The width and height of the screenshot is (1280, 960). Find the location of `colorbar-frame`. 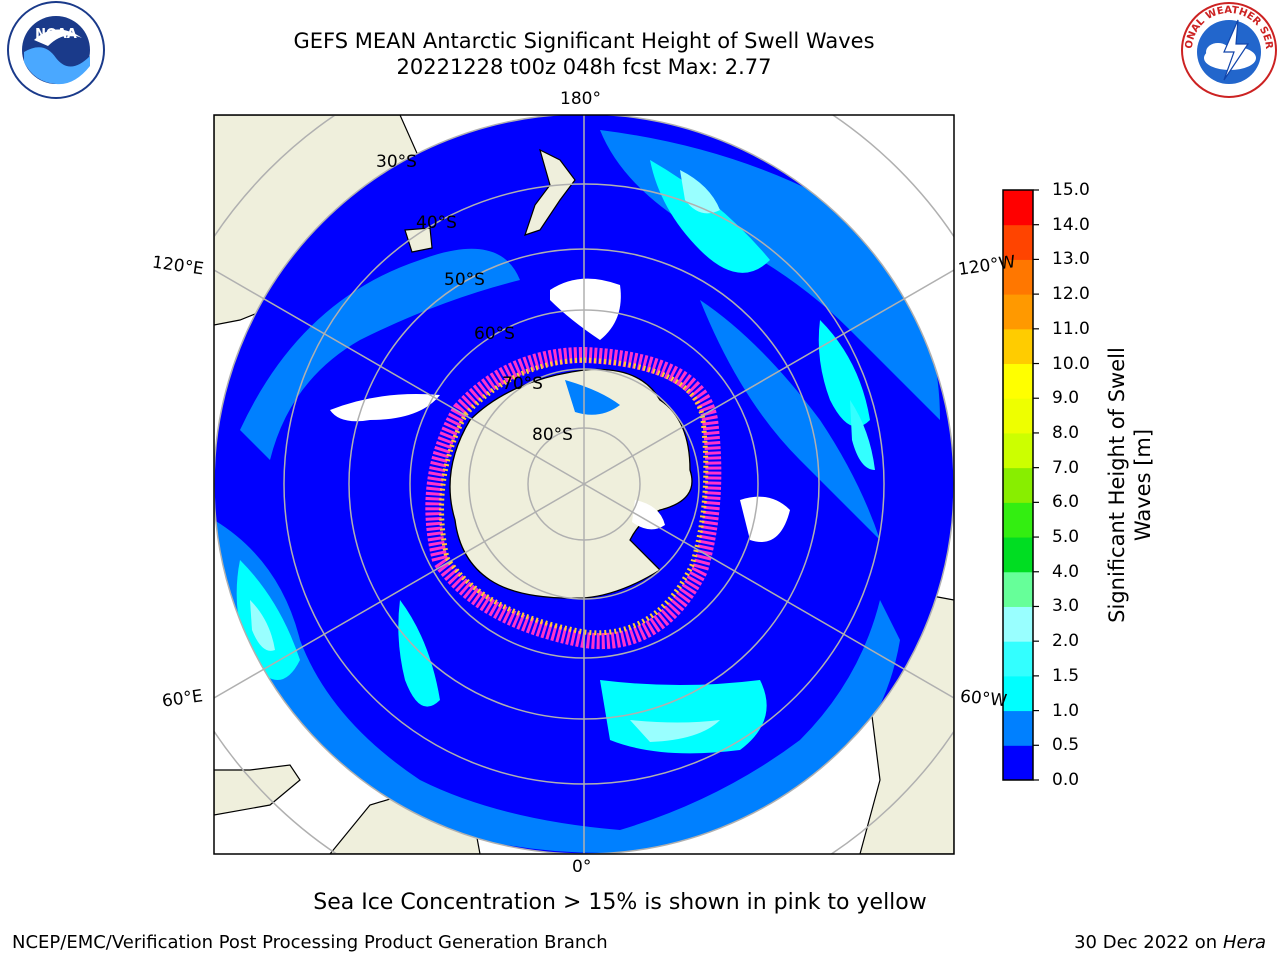

colorbar-frame is located at coordinates (1018, 485).